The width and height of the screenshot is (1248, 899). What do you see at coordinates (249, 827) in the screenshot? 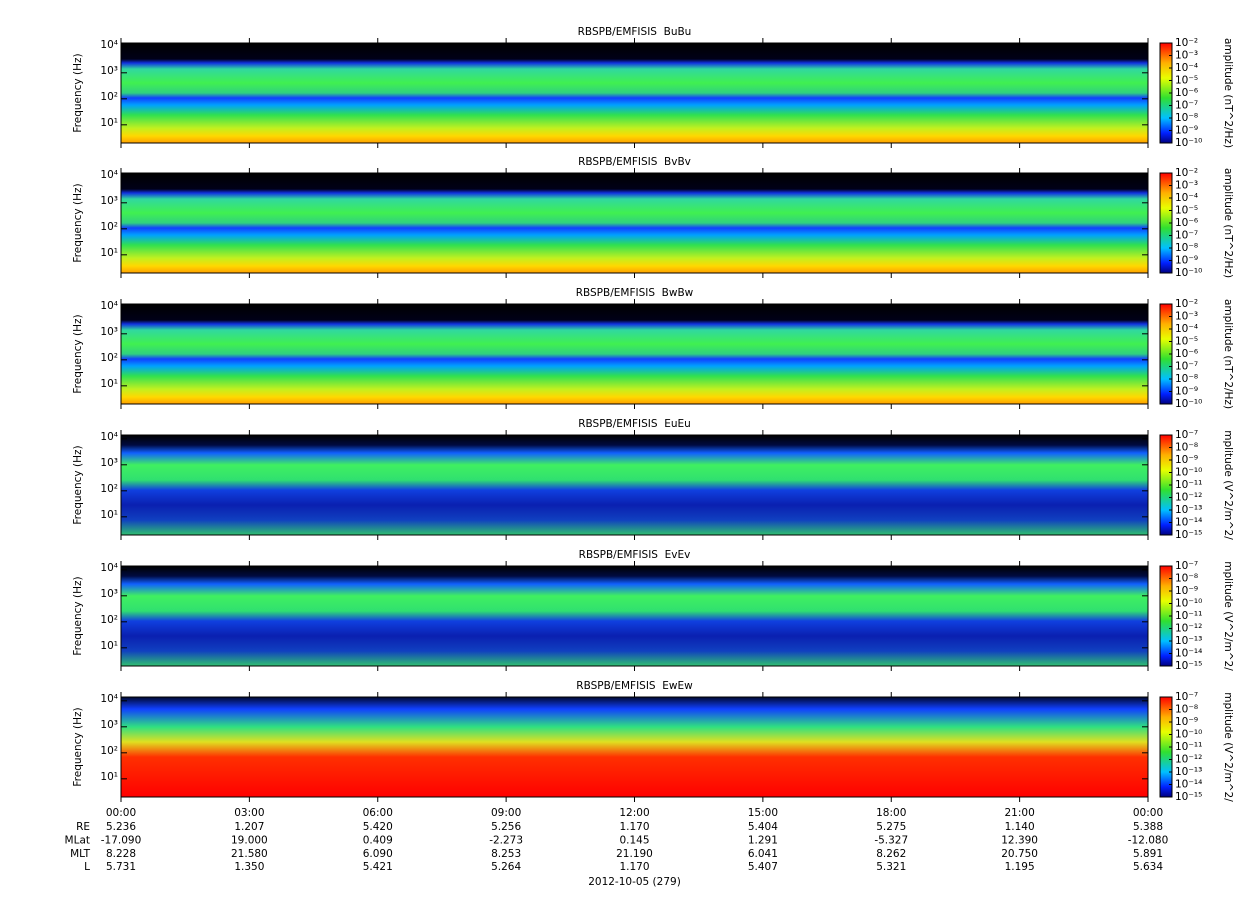
I see `ephemeris-value: 1.207` at bounding box center [249, 827].